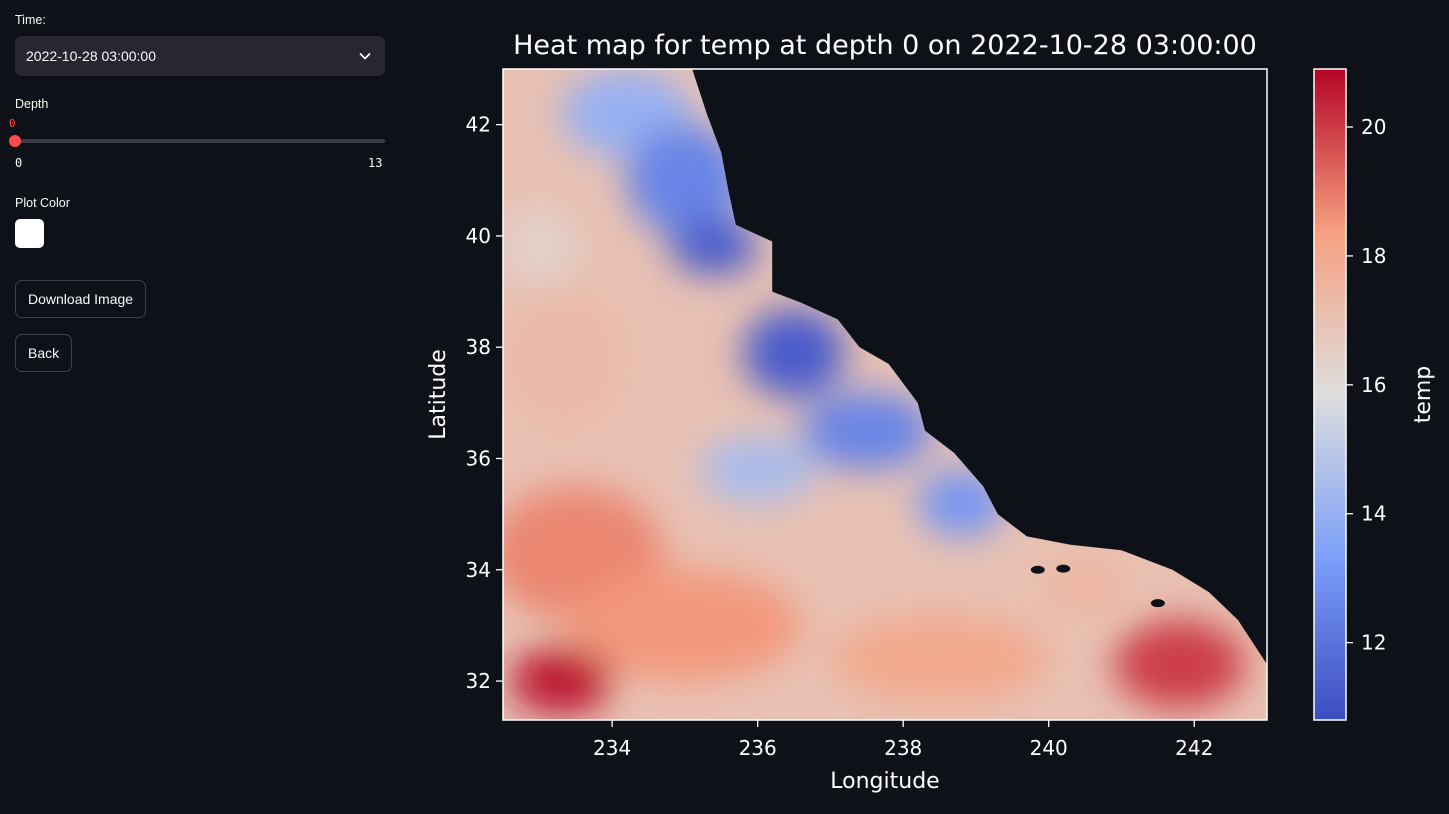 The image size is (1449, 814). I want to click on depth-max-label: 13, so click(375, 163).